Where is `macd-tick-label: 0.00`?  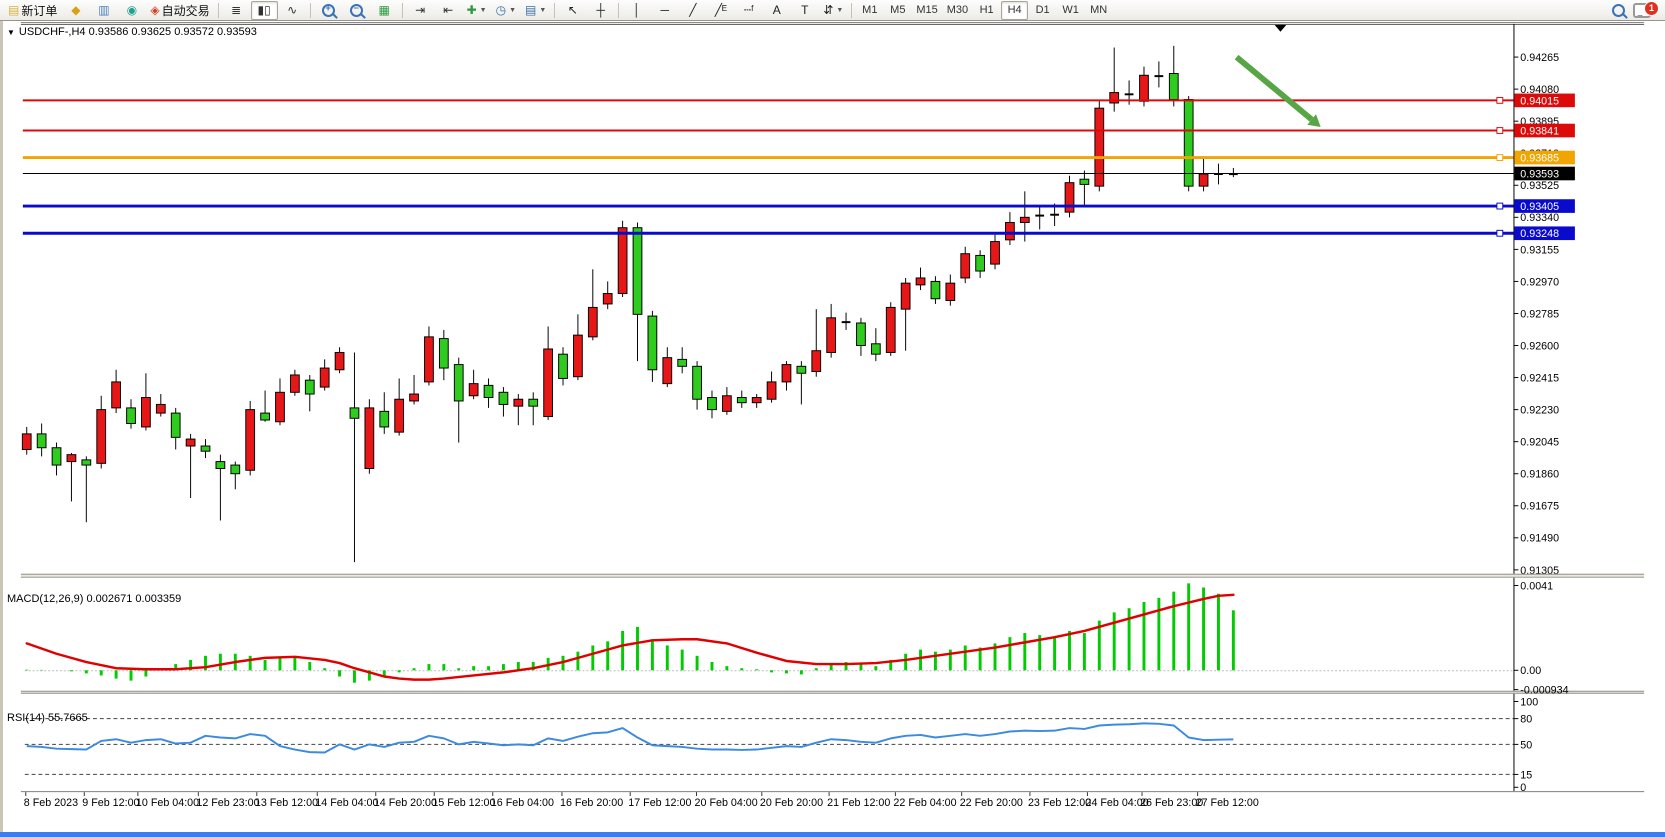 macd-tick-label: 0.00 is located at coordinates (1530, 671).